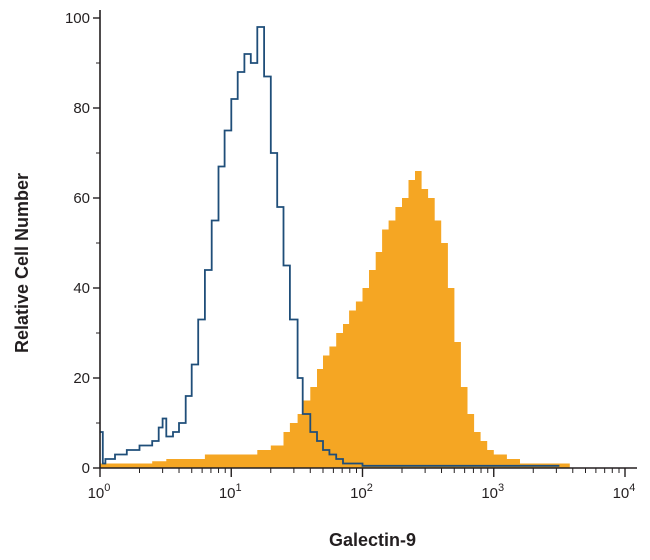 The image size is (650, 560). I want to click on x-axis-title: Galectin-9, so click(372, 540).